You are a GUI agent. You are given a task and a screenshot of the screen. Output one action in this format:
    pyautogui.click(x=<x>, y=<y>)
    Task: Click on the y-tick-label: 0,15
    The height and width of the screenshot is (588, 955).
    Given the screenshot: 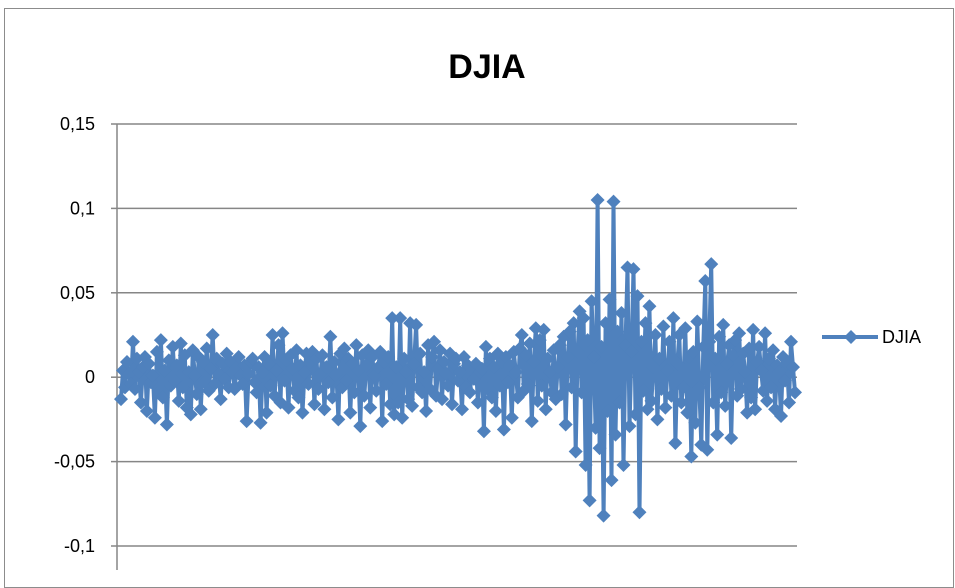 What is the action you would take?
    pyautogui.click(x=77, y=124)
    